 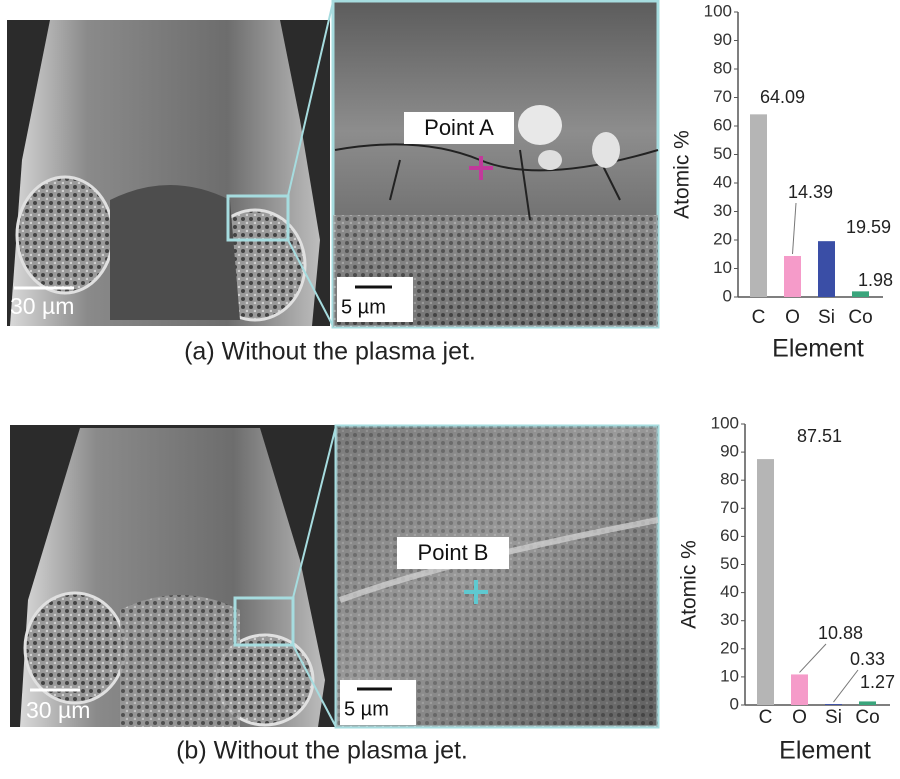 I want to click on point-label: Point A, so click(x=459, y=127).